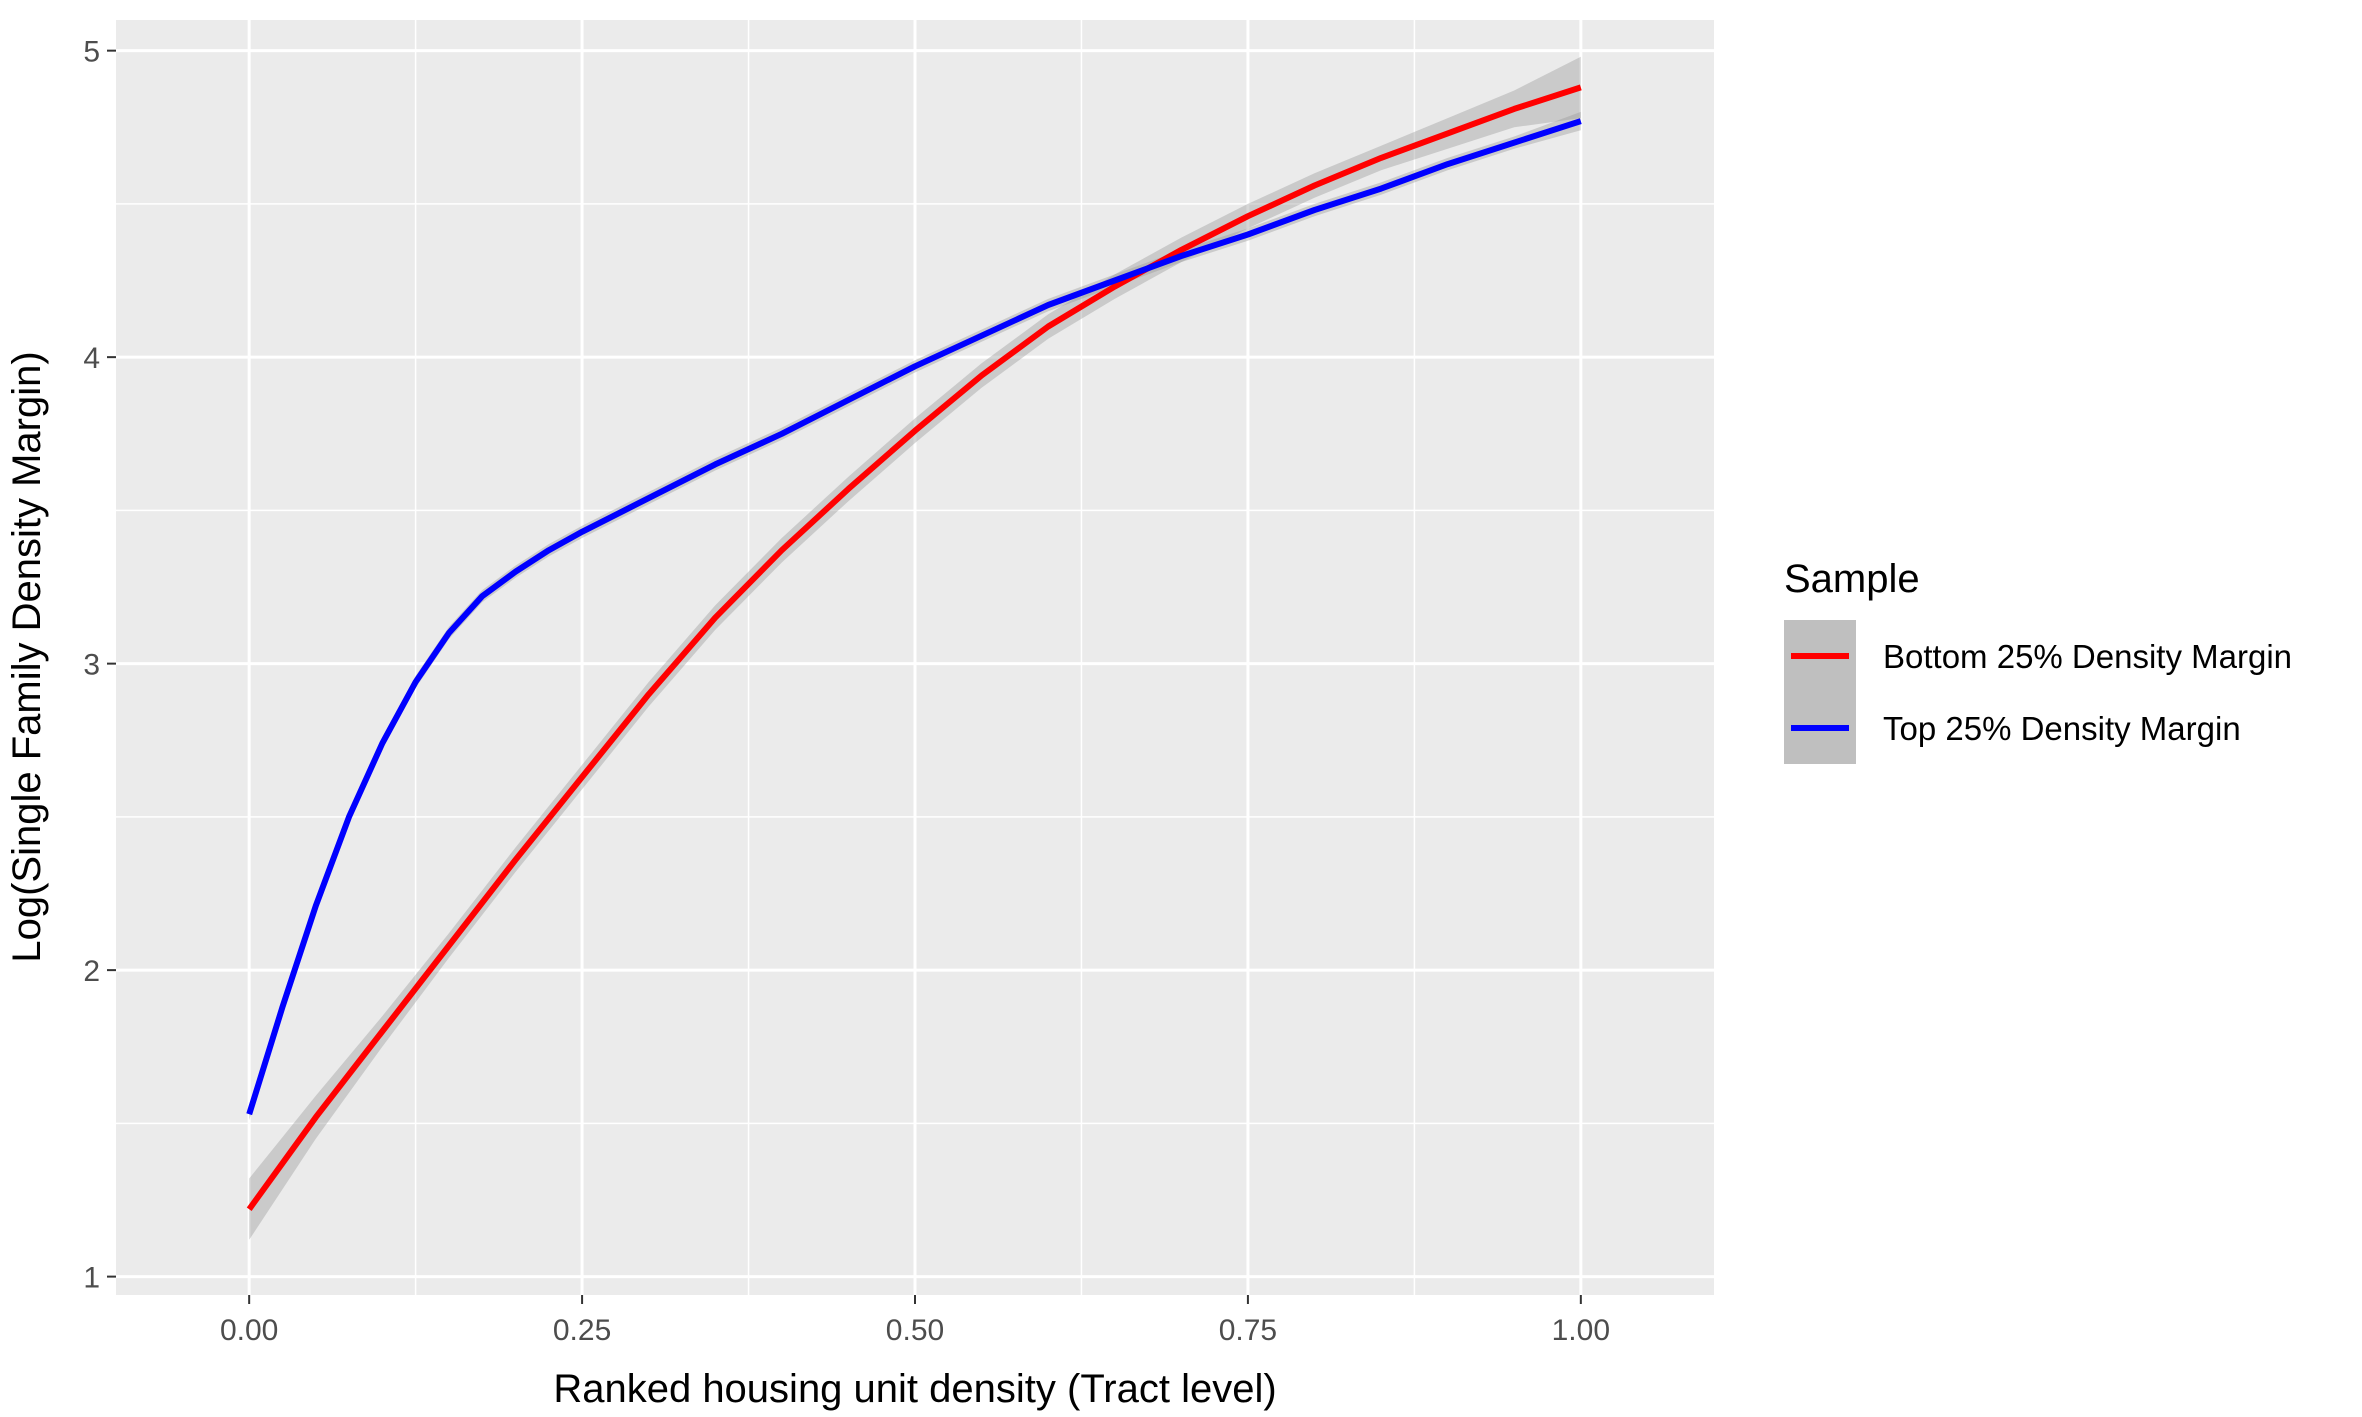 This screenshot has width=2362, height=1417. I want to click on legend-label-top: Top 25% Density Margin, so click(2062, 728).